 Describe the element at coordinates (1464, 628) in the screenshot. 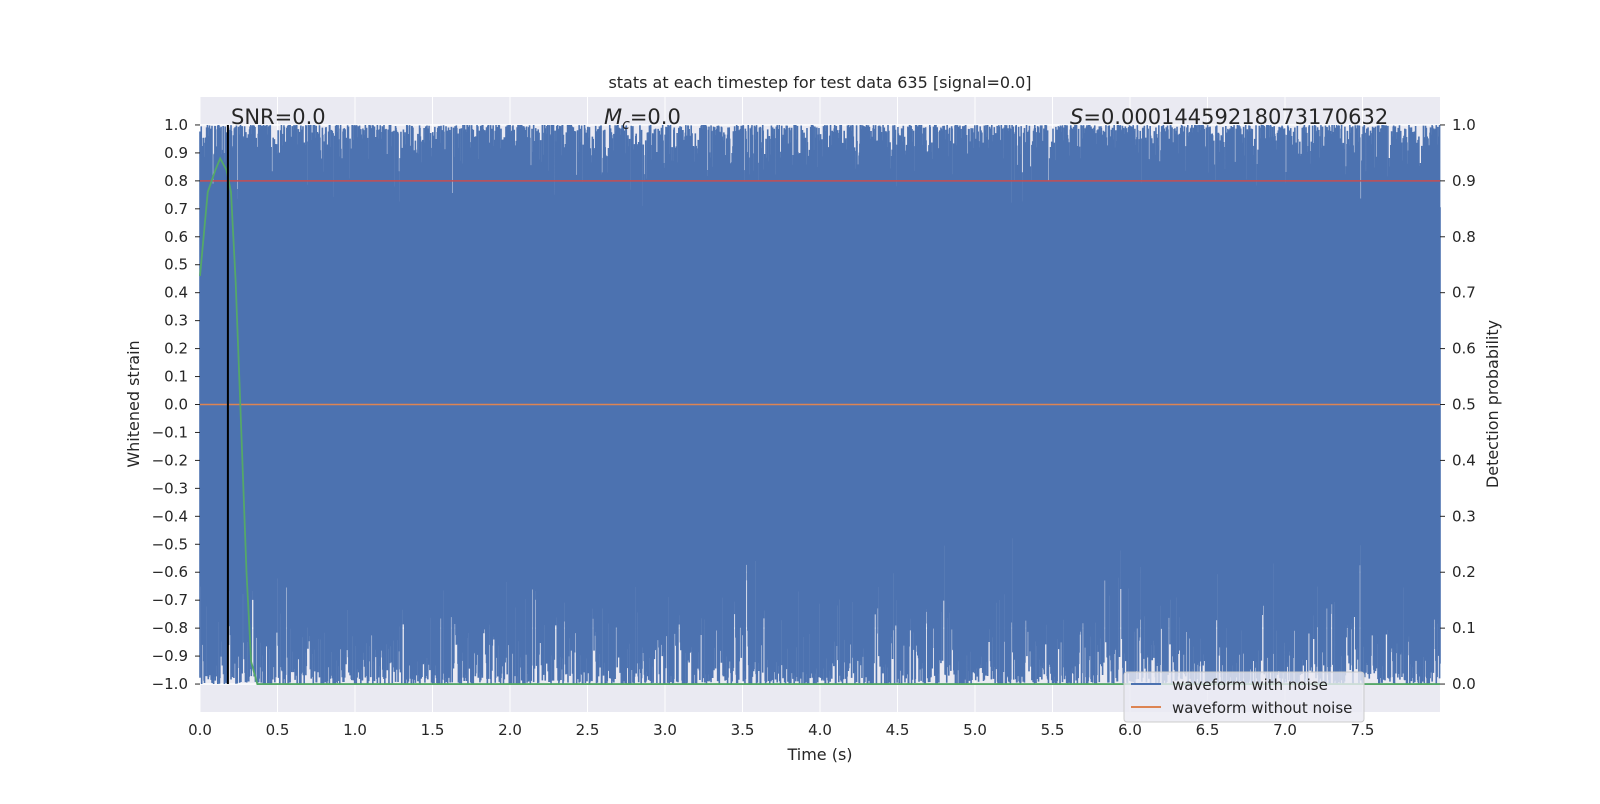

I see `y2-tick-label: 0.1` at that location.